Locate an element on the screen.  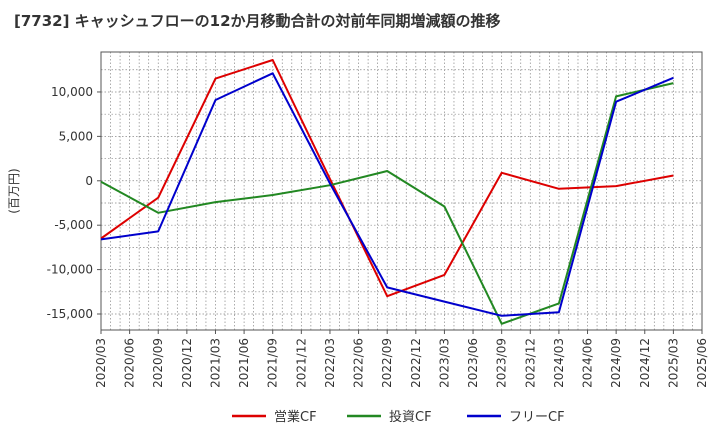
y-axis-label: (百万円) is located at coordinates (14, 190).